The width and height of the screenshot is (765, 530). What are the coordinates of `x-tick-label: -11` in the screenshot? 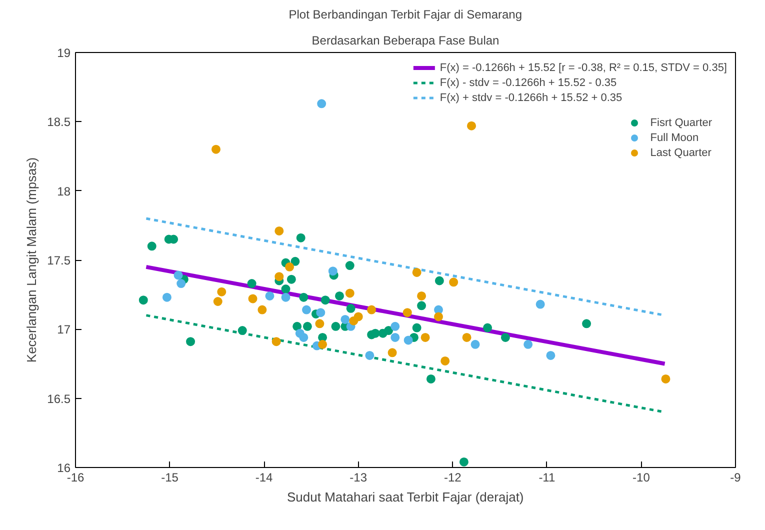 It's located at (547, 477).